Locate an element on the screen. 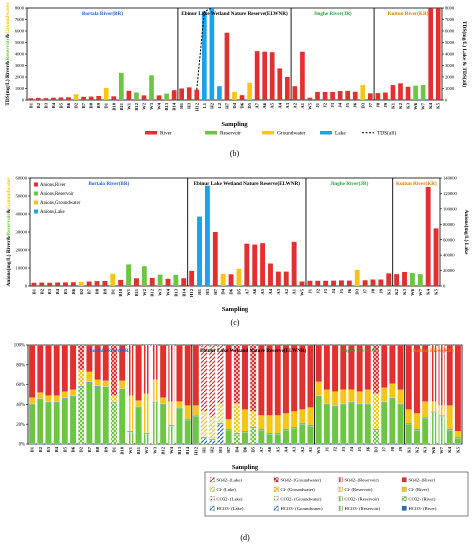 The height and width of the screenshot is (550, 473). bar-D1 is located at coordinates (106, 93).